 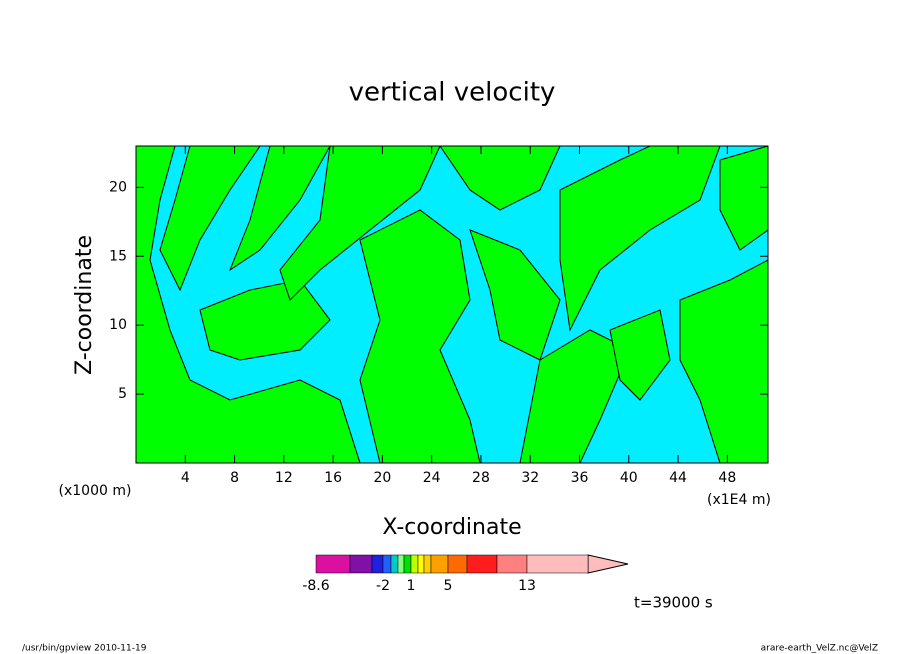 What do you see at coordinates (819, 649) in the screenshot?
I see `footer-right: arare-earth_VelZ.nc@VelZ` at bounding box center [819, 649].